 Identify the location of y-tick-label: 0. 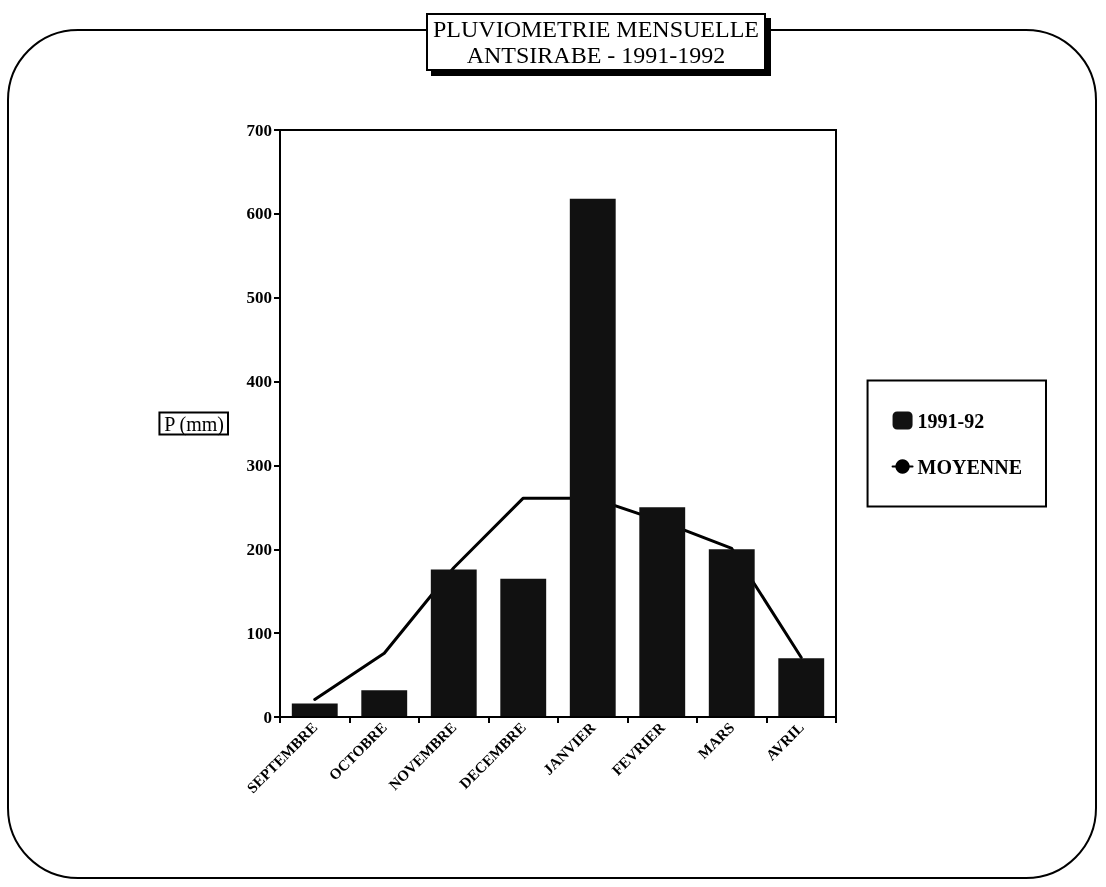
(267, 717).